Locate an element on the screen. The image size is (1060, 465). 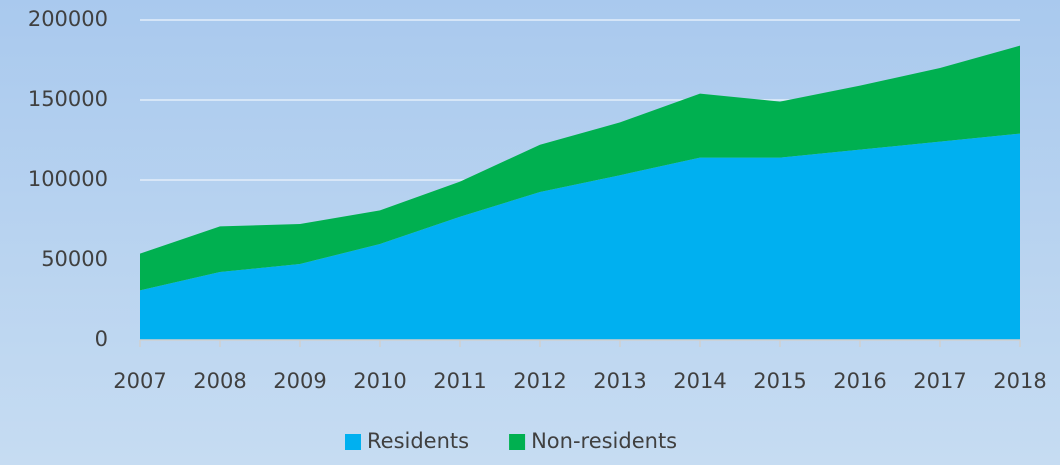
x-tick-label: 2013 is located at coordinates (619, 381).